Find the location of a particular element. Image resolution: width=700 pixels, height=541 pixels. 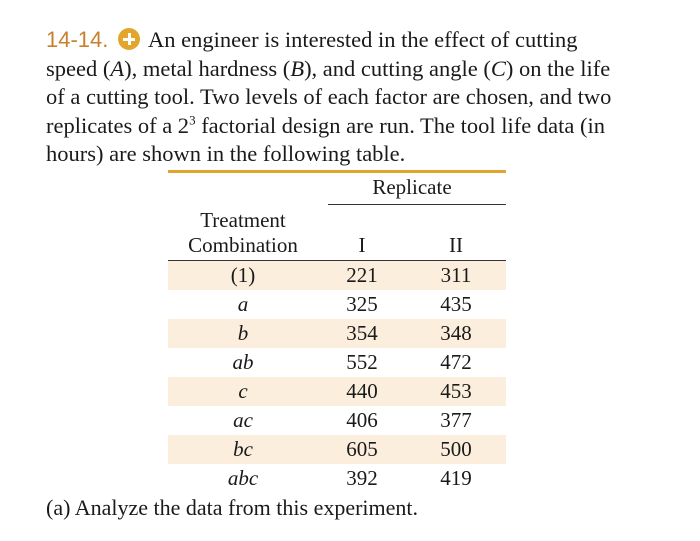

table-row: b 354 348 is located at coordinates (337, 333).